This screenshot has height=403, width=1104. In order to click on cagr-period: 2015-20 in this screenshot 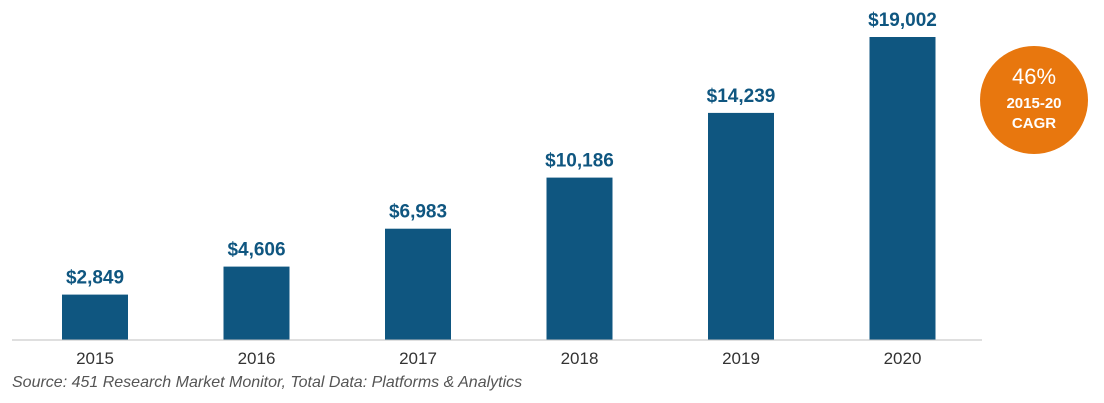, I will do `click(1033, 103)`.